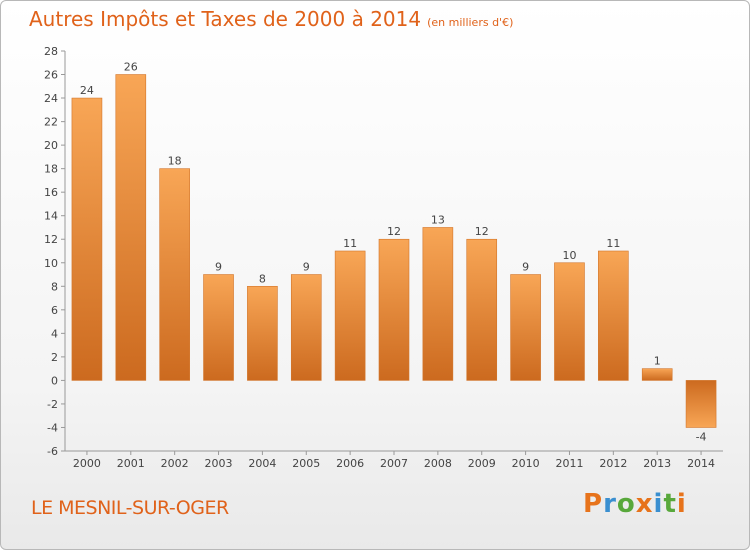  Describe the element at coordinates (569, 255) in the screenshot. I see `data-label: 10` at that location.